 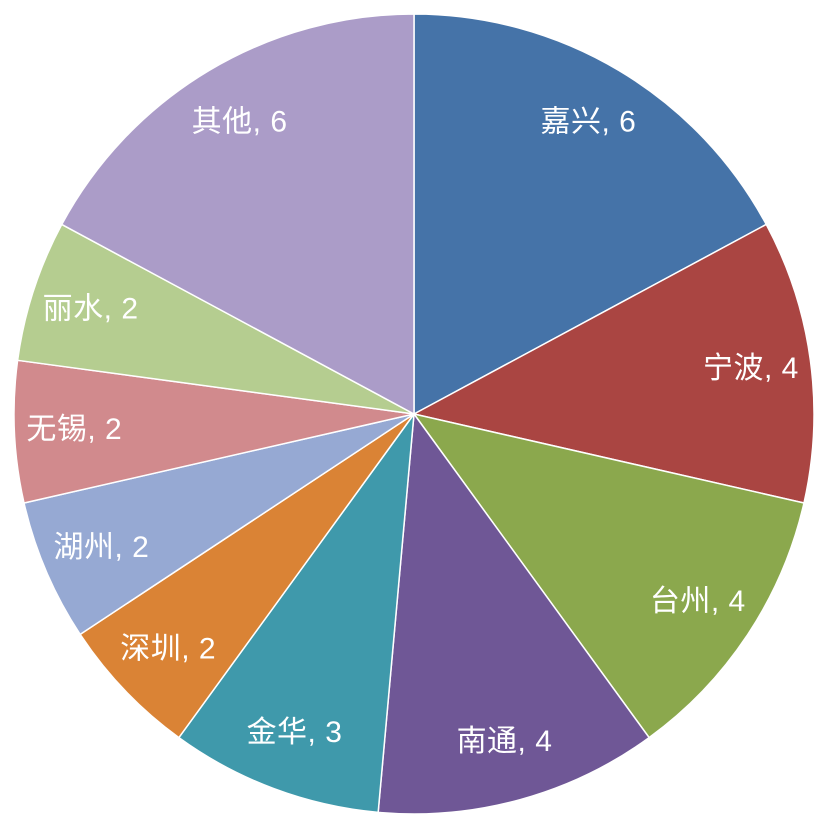 What do you see at coordinates (168, 649) in the screenshot?
I see `pie-slice-label-6: 深圳, 2` at bounding box center [168, 649].